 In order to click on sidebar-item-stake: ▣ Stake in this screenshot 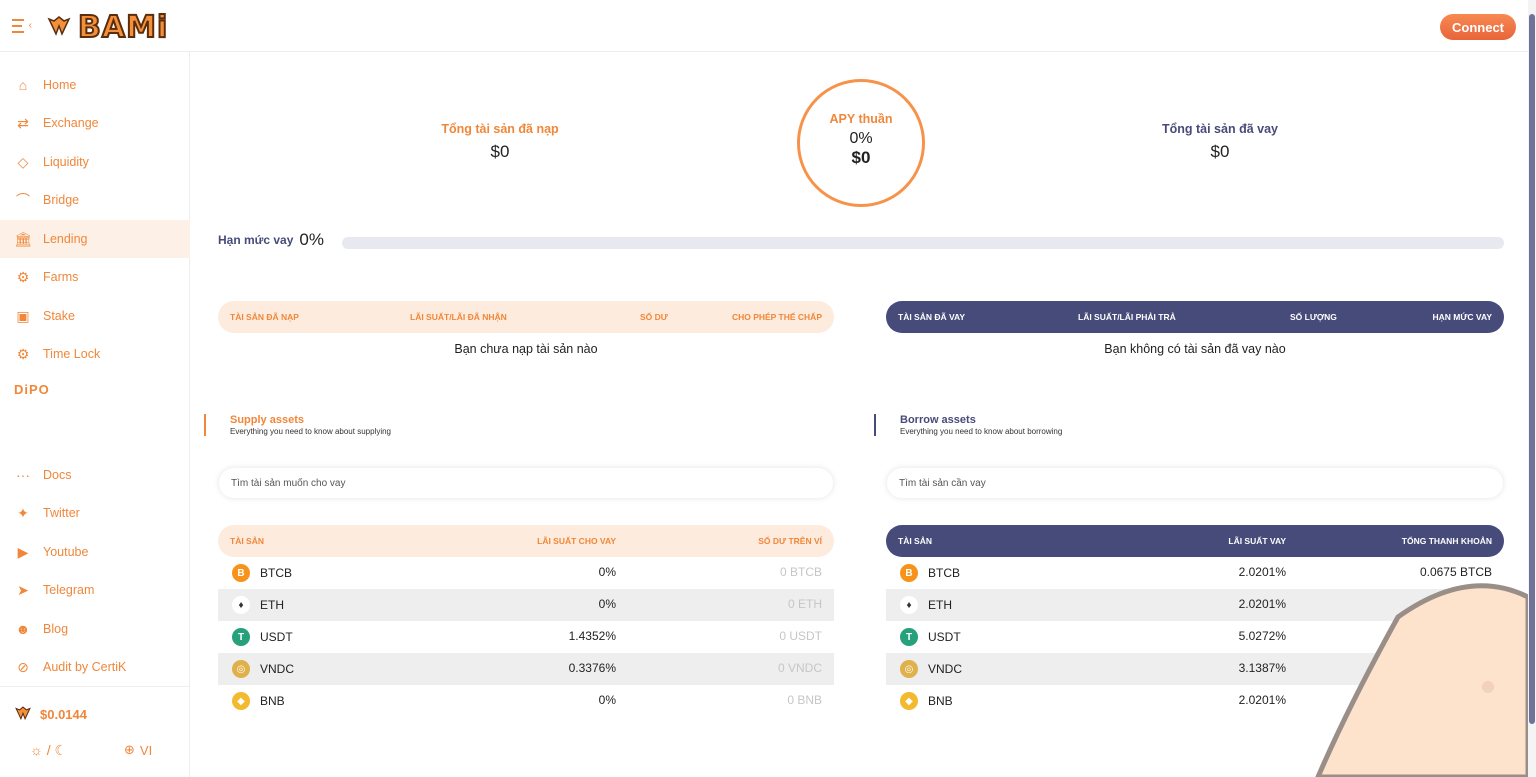, I will do `click(95, 316)`.